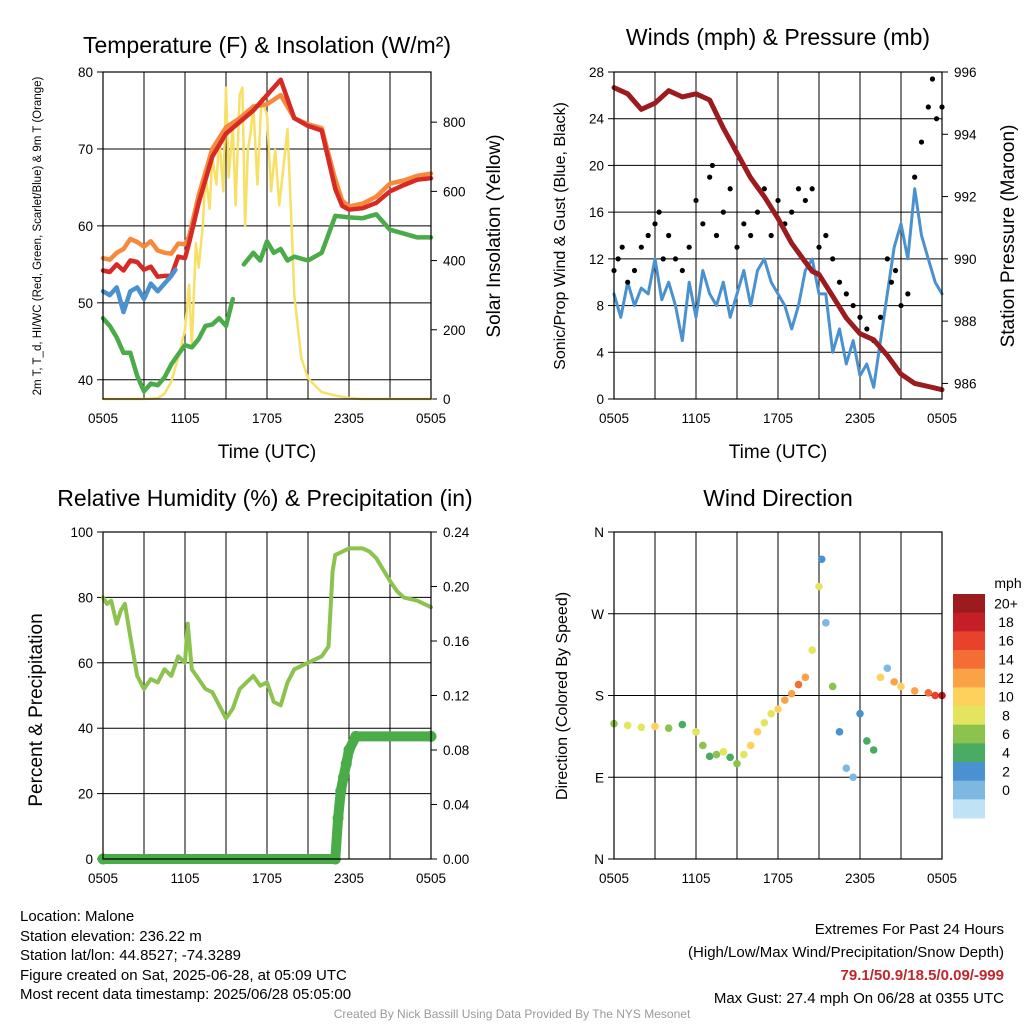 The height and width of the screenshot is (1024, 1024). Describe the element at coordinates (494, 235) in the screenshot. I see `y2-axis-label: Solar Insolation (Yellow)` at that location.